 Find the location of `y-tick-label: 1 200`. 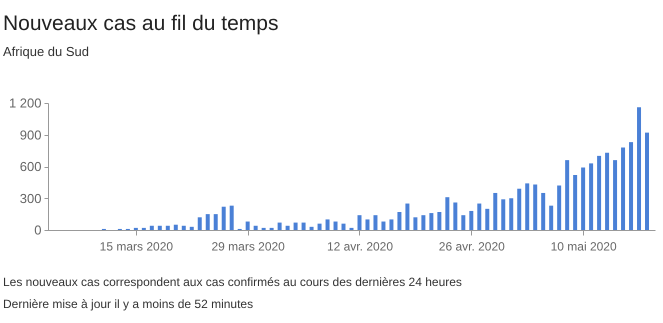

y-tick-label: 1 200 is located at coordinates (25, 103).